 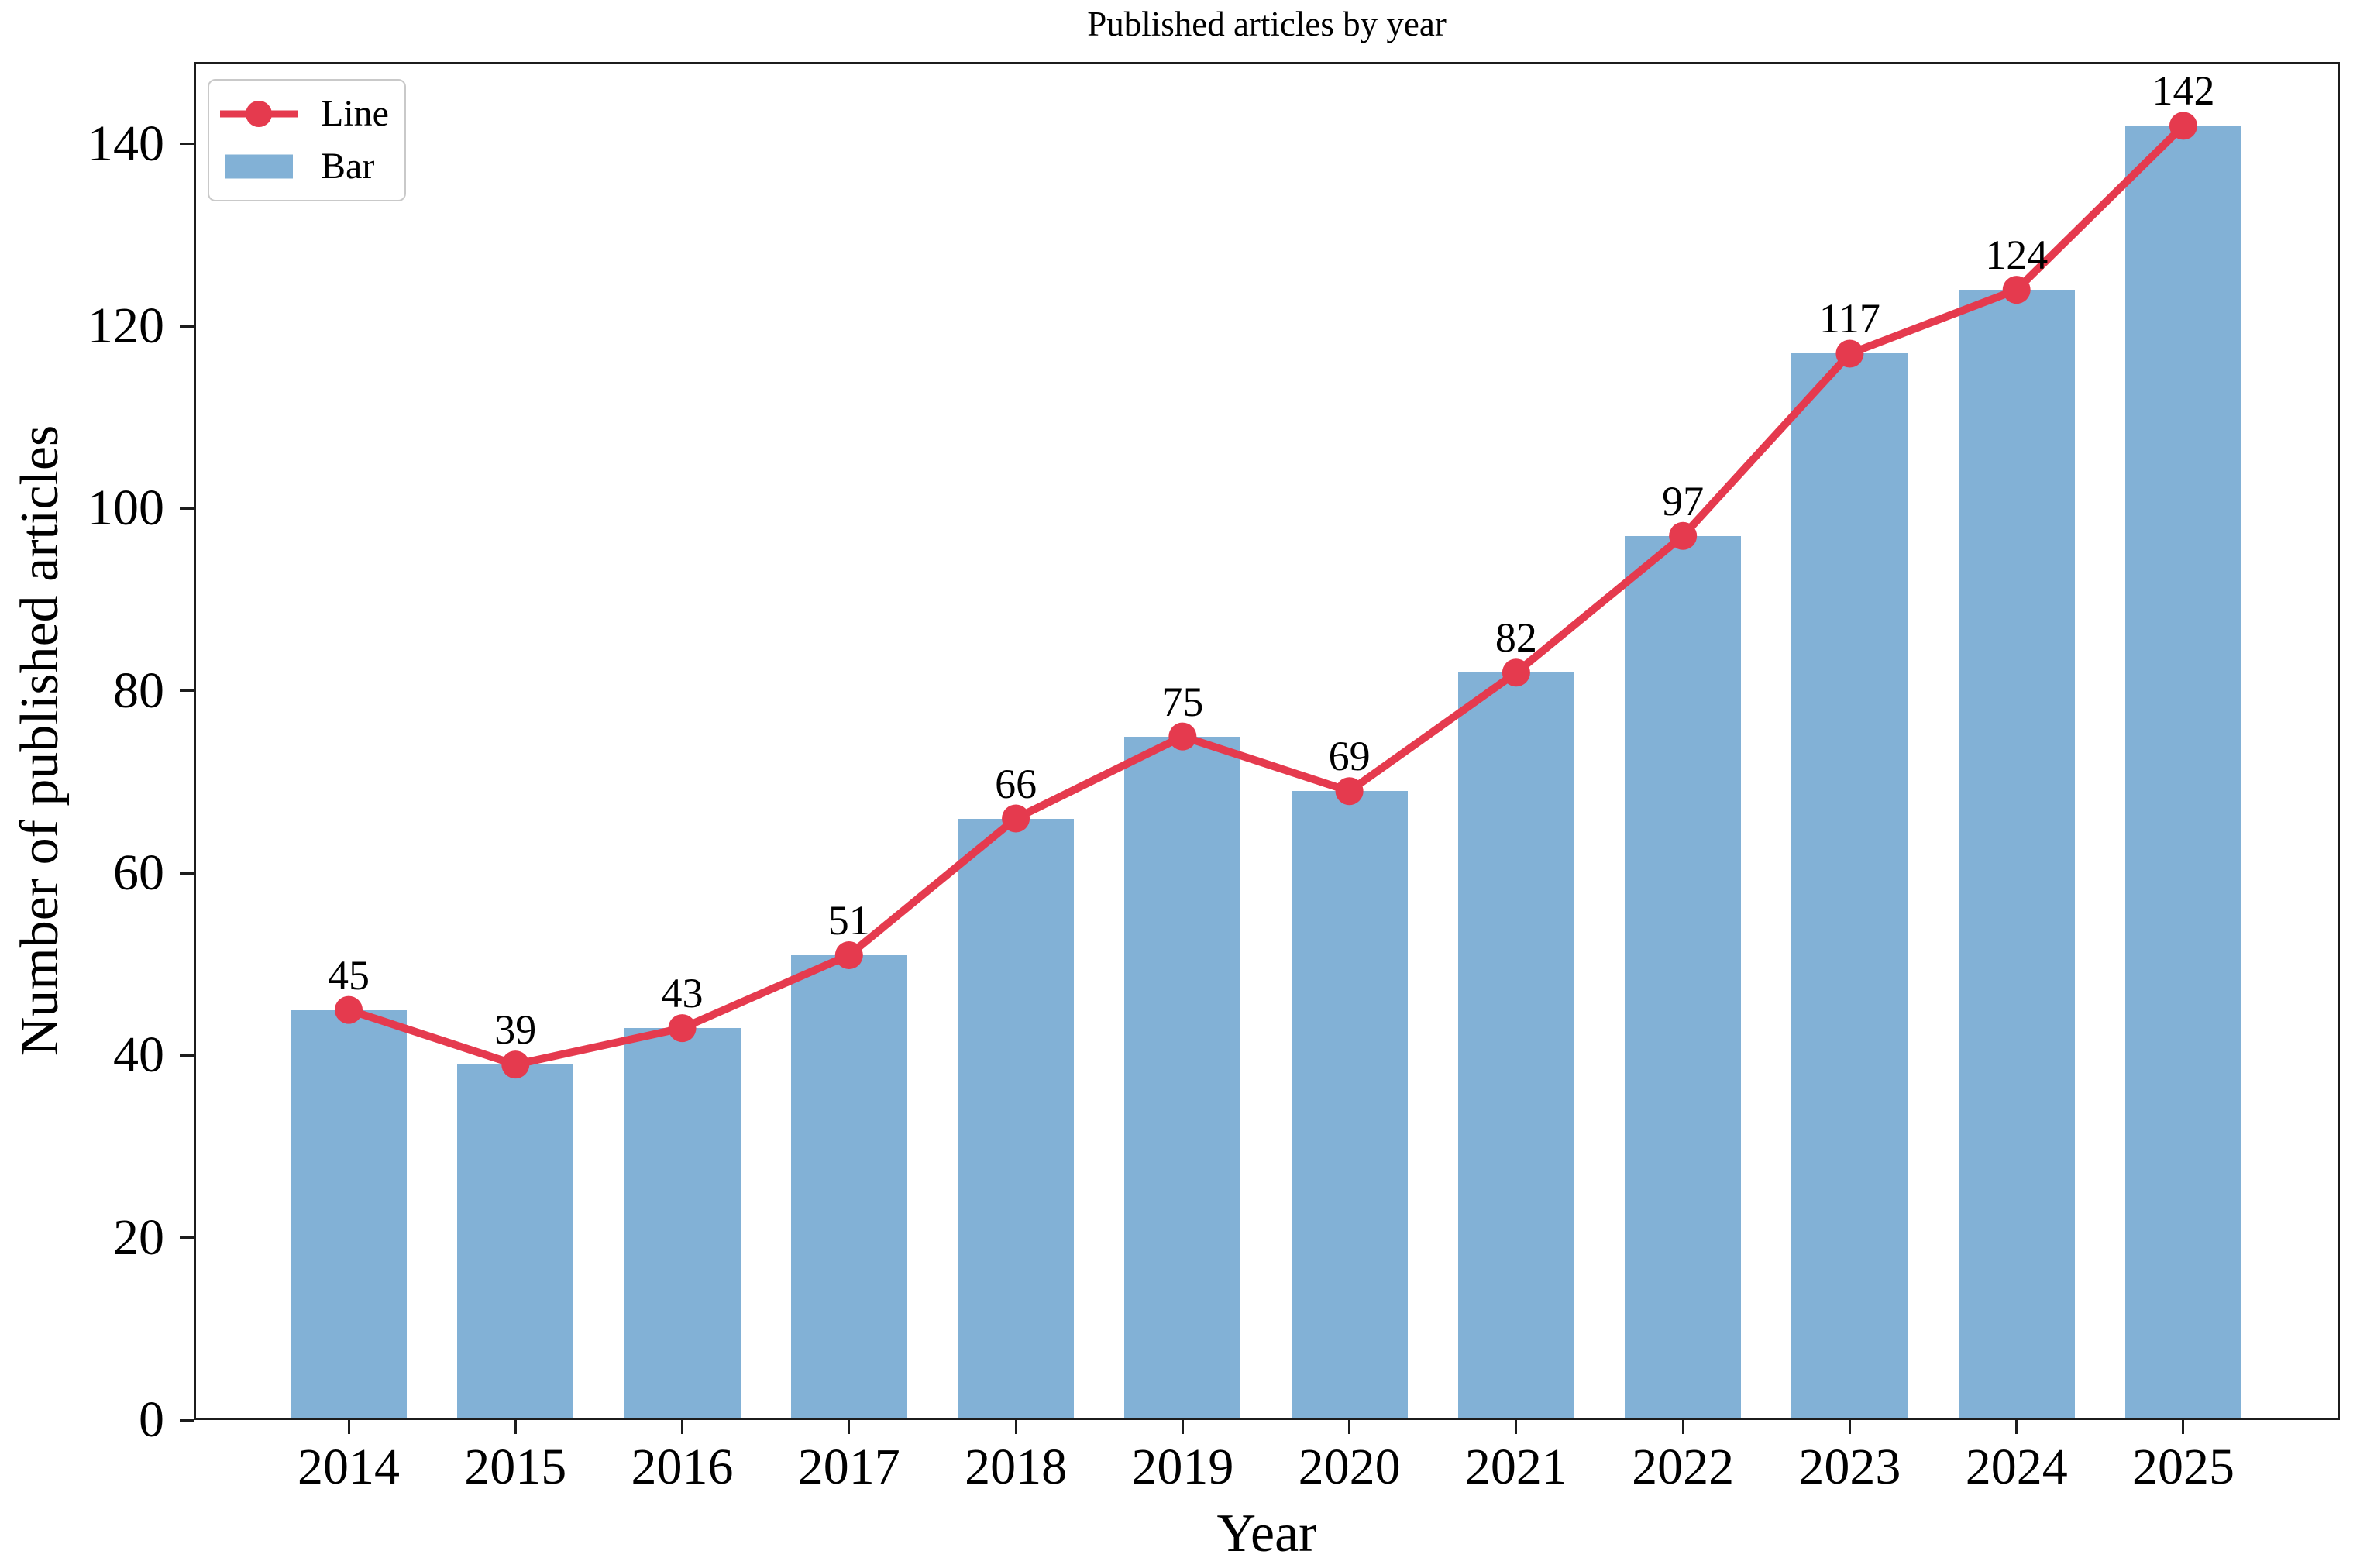 I want to click on x-tick-mark-2022, so click(x=1682, y=1427).